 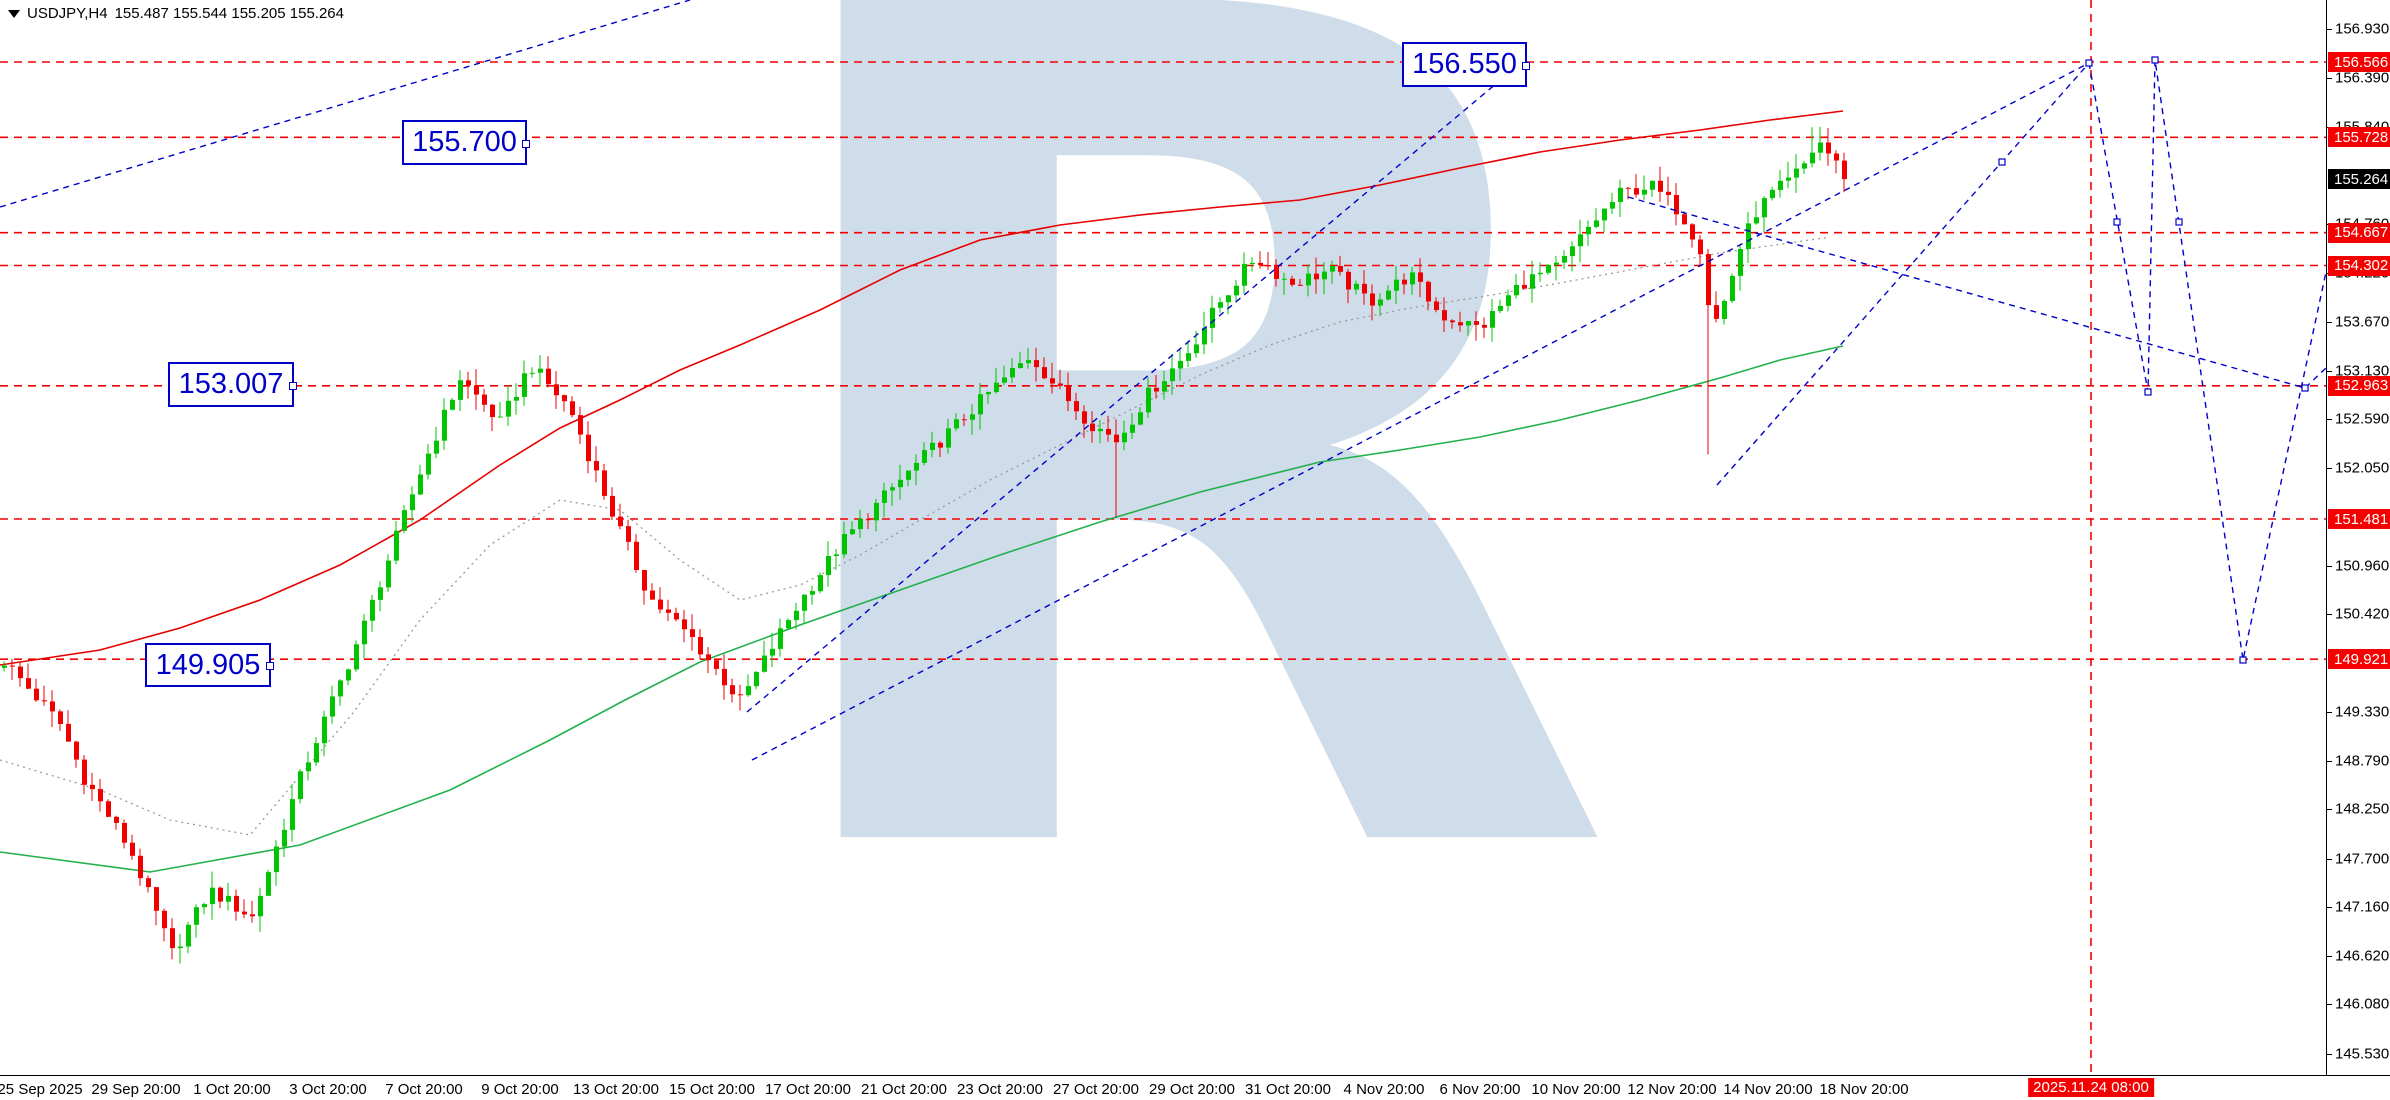 What do you see at coordinates (1576, 1089) in the screenshot?
I see `time-tick-label: 10 Nov 20:00` at bounding box center [1576, 1089].